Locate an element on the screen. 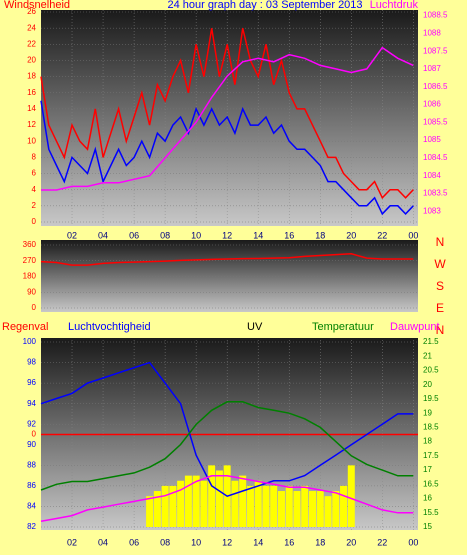  y-tick-label: 16 is located at coordinates (31, 92).